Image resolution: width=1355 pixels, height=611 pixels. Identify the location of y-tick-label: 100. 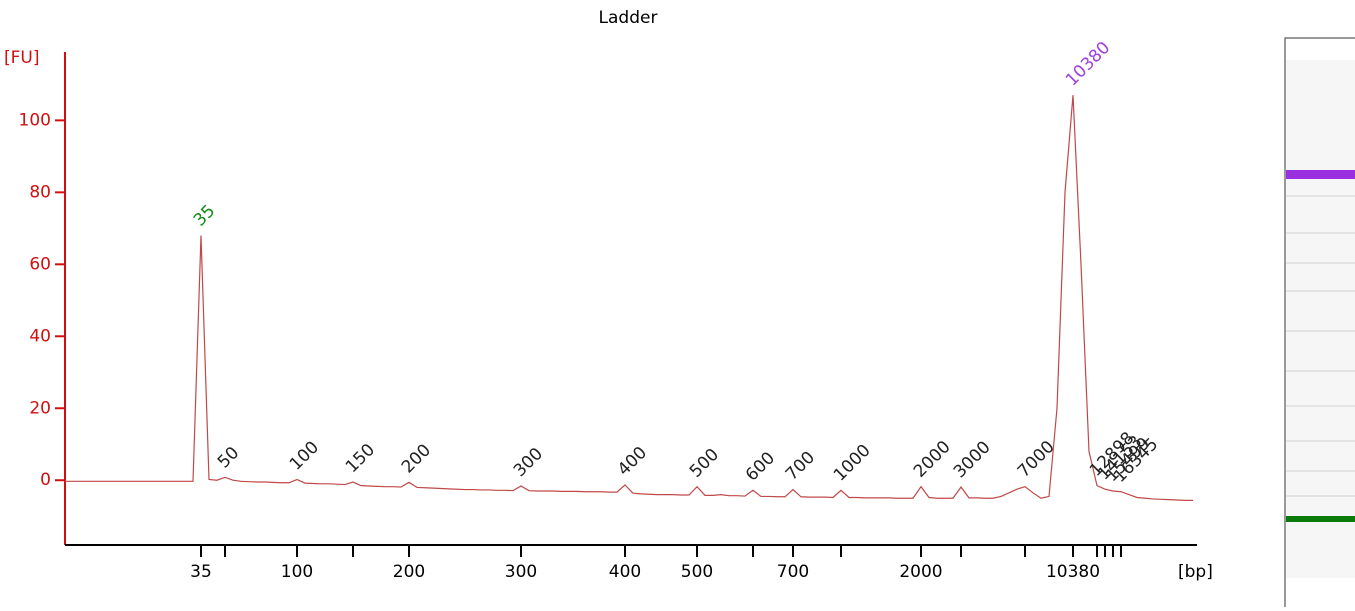
(35, 120).